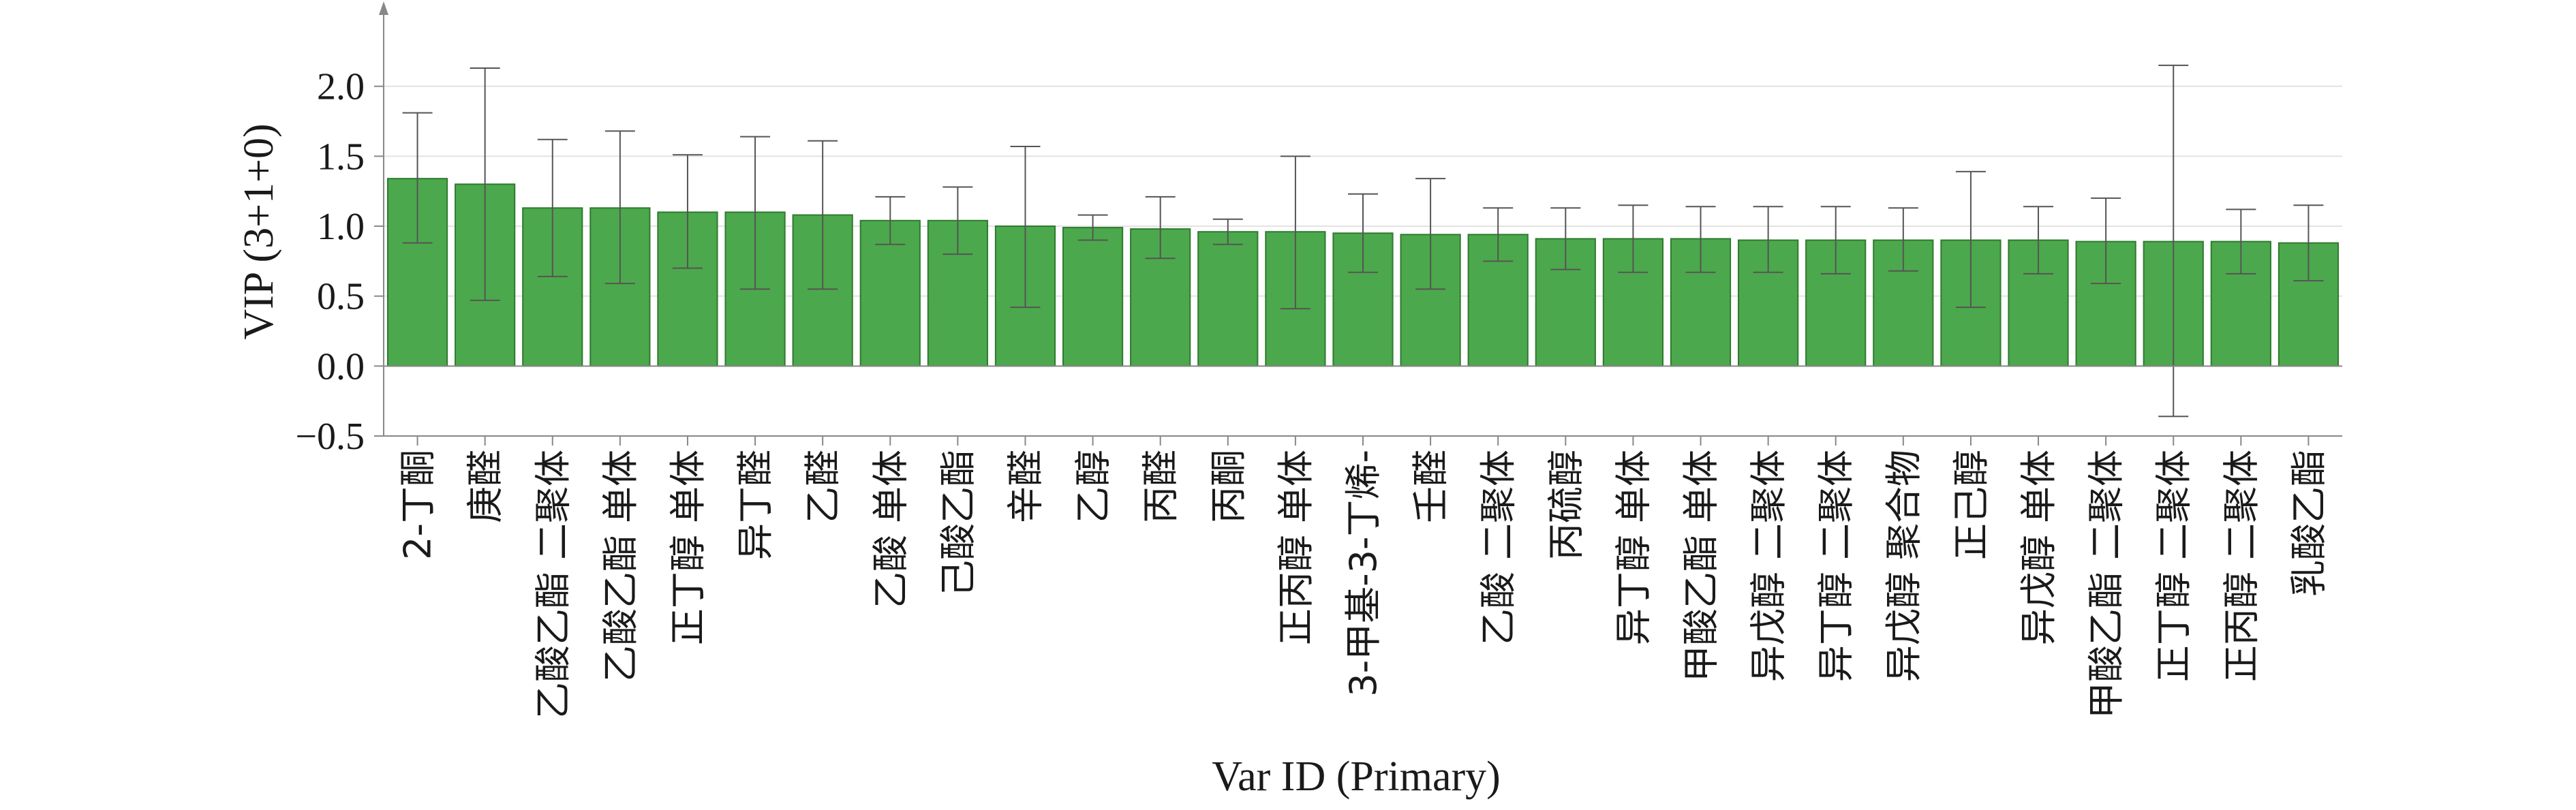 This screenshot has height=810, width=2576. Describe the element at coordinates (687, 547) in the screenshot. I see `x-tick-label: 正丁醇 单体` at that location.